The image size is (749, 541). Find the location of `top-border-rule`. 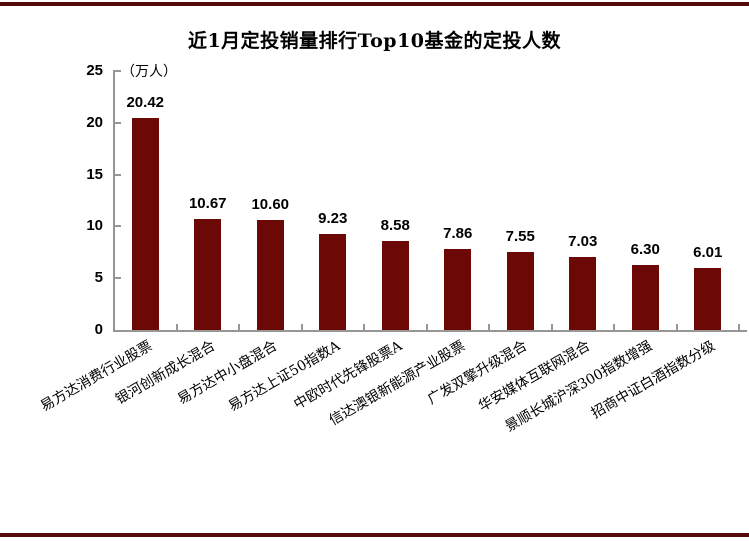

top-border-rule is located at coordinates (374, 4).